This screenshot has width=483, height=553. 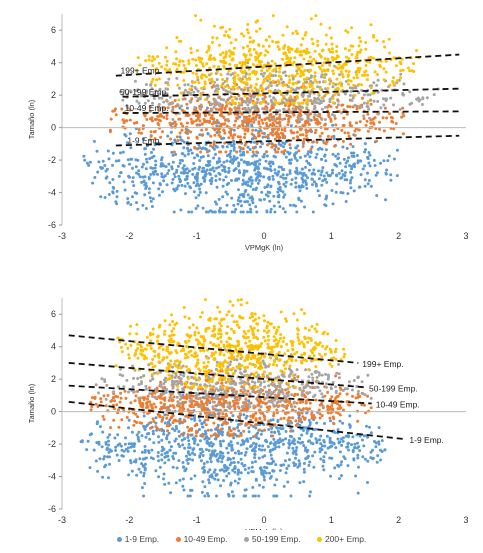 I want to click on y-tick-label: -4, so click(x=52, y=193).